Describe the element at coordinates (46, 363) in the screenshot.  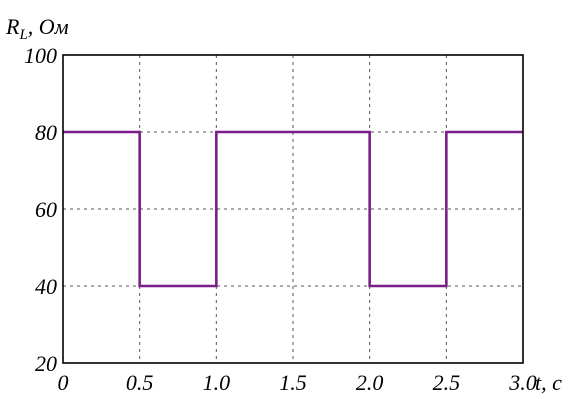
I see `y-tick-label: 20` at that location.